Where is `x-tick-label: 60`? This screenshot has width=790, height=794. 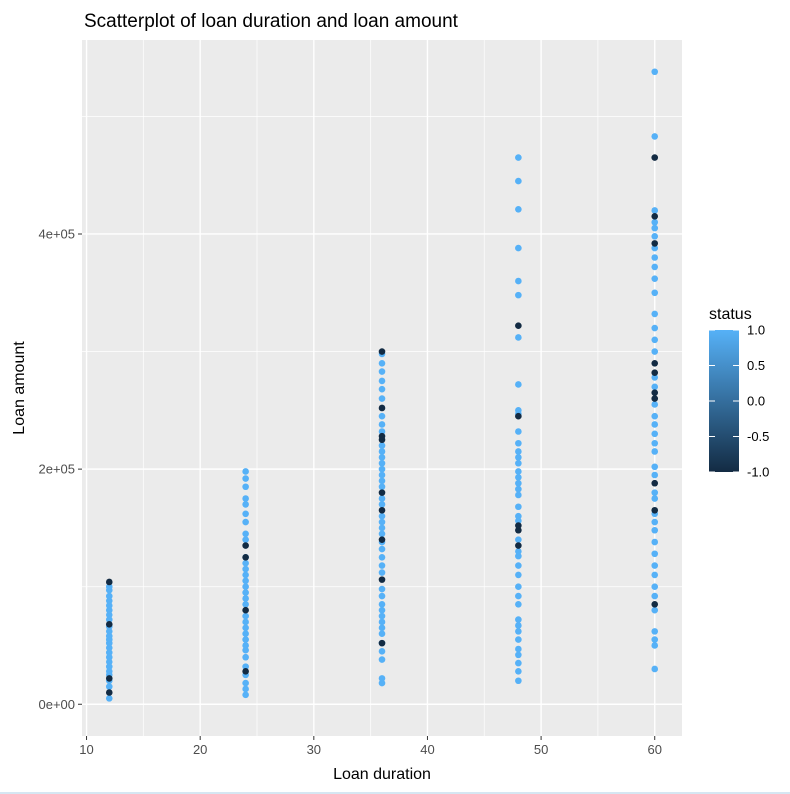 x-tick-label: 60 is located at coordinates (654, 749).